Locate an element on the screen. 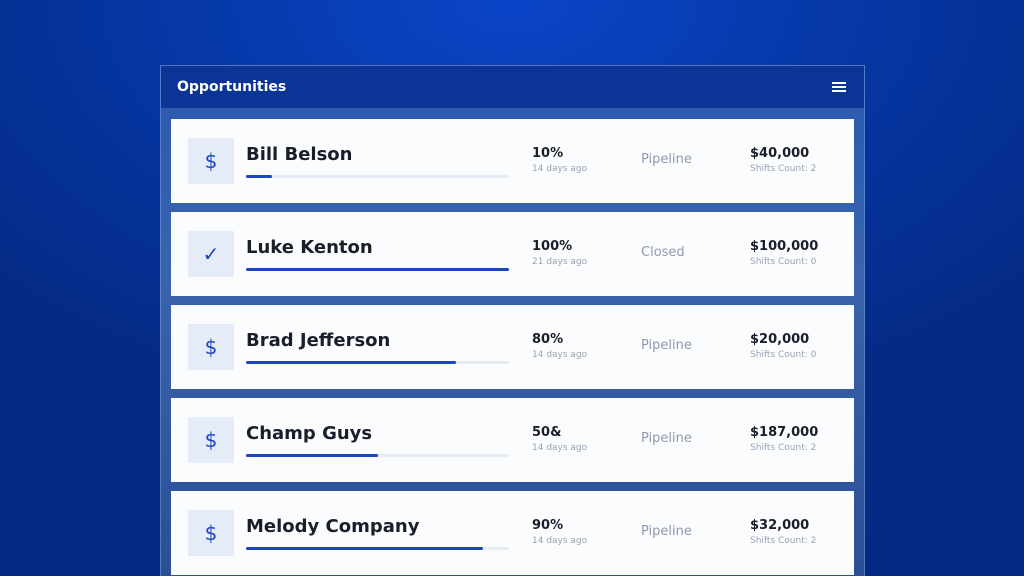  amount: $32,000 is located at coordinates (780, 525).